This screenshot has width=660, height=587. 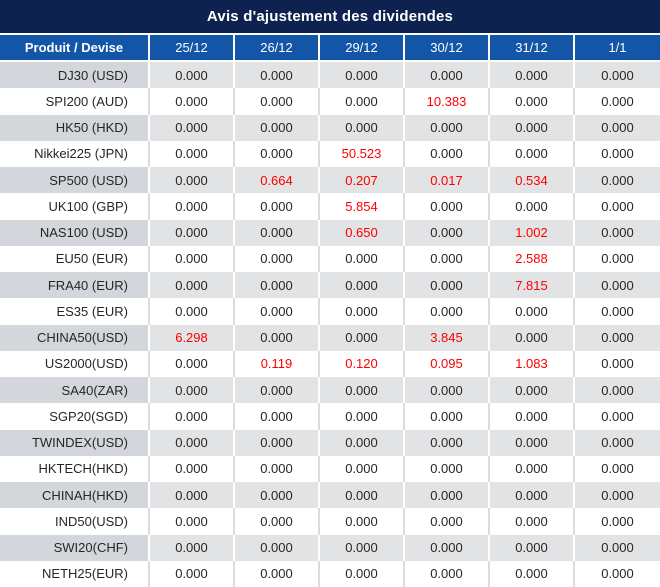 I want to click on product-cell: SGP20(SGD), so click(x=75, y=416).